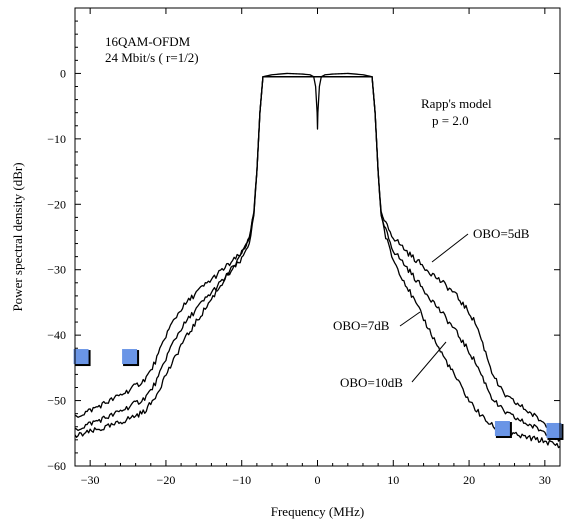  What do you see at coordinates (450, 120) in the screenshot?
I see `annotation-model-param: p = 2.0` at bounding box center [450, 120].